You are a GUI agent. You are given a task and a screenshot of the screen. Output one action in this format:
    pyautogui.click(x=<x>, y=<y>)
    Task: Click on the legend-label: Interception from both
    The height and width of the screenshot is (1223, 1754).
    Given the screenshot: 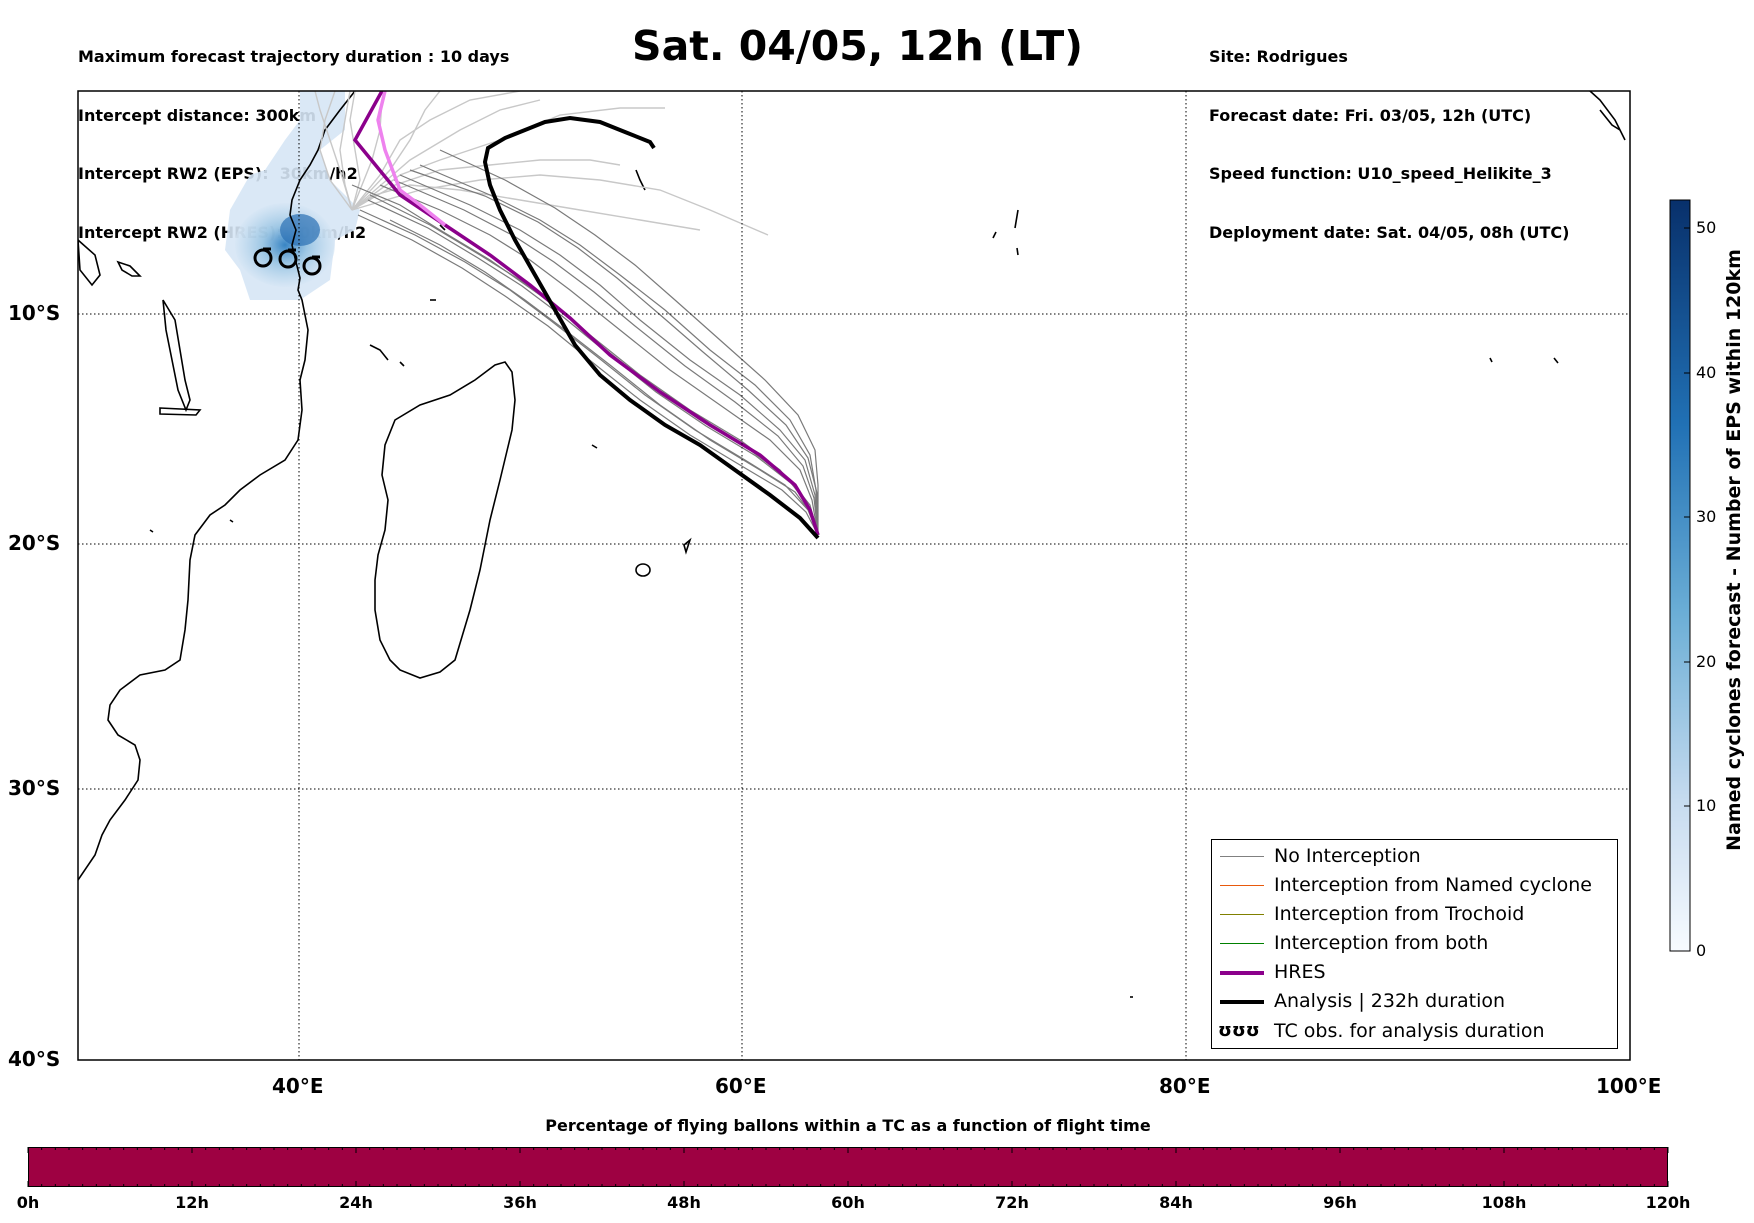 What is the action you would take?
    pyautogui.click(x=1381, y=943)
    